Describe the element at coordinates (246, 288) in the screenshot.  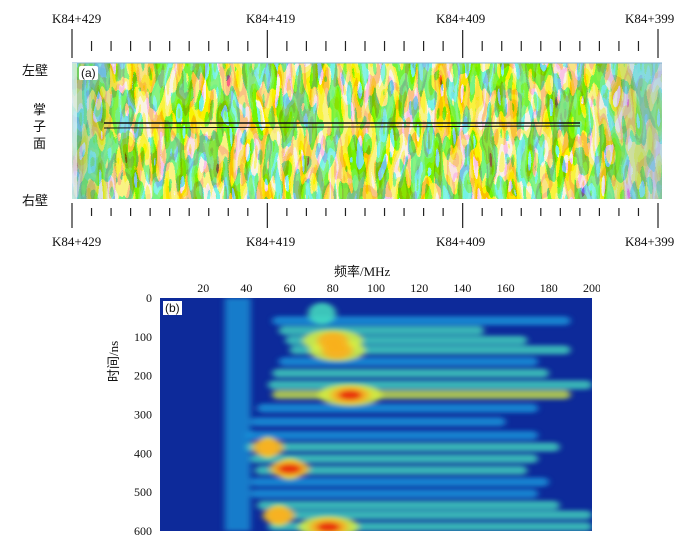
I see `x-tick-label: 40` at that location.